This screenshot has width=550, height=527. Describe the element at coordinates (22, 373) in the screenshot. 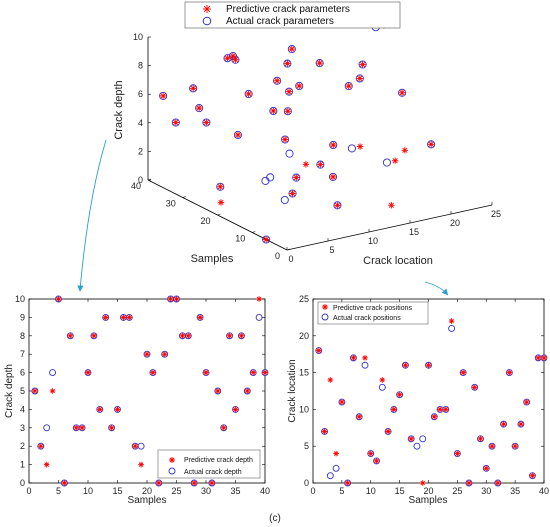

I see `depth-y-tick-label: 6` at that location.